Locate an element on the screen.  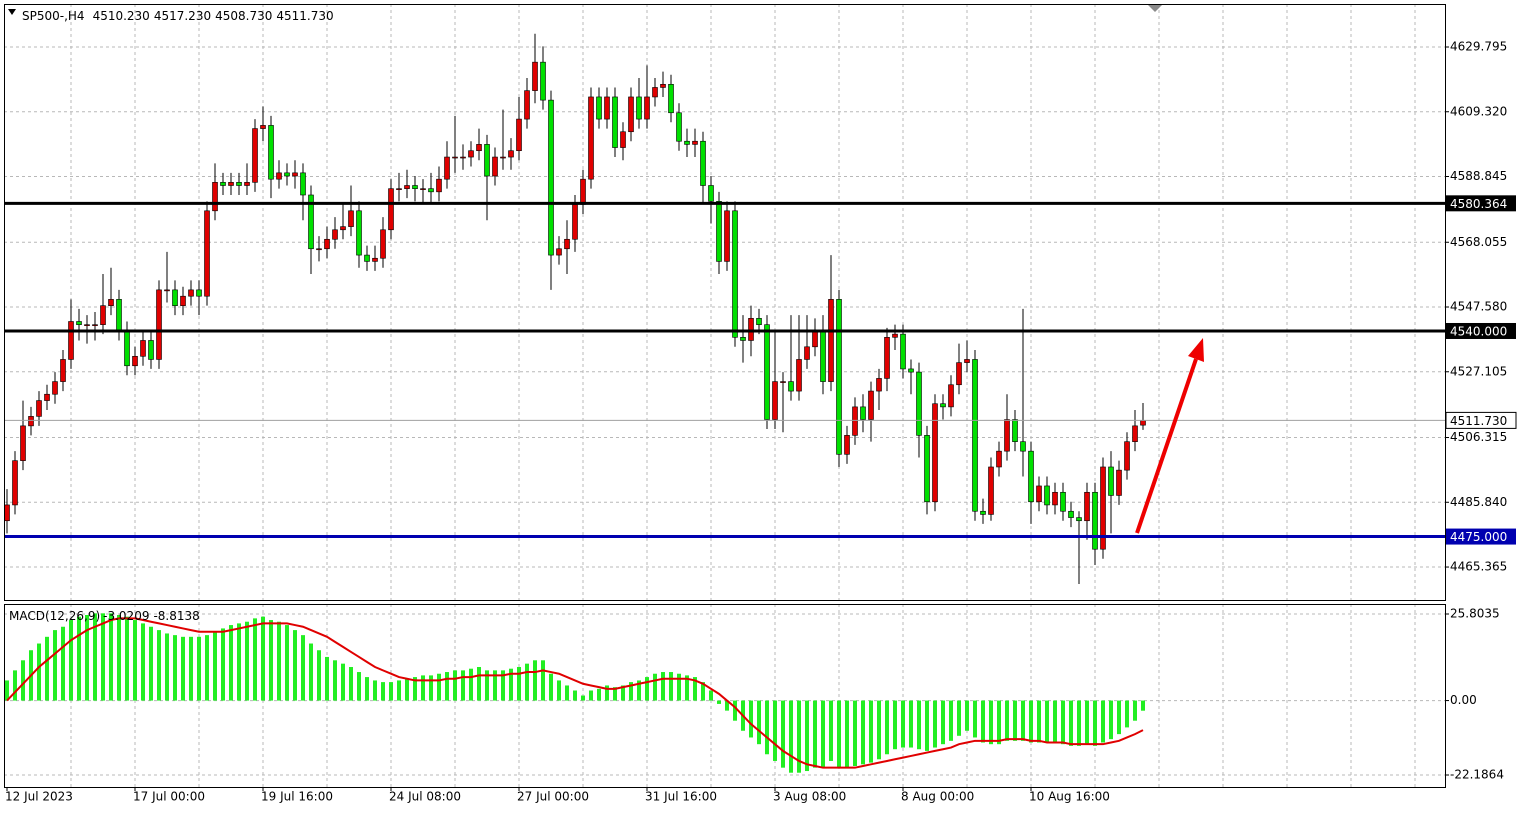
y-tick-label: 4568.055 is located at coordinates (1478, 242).